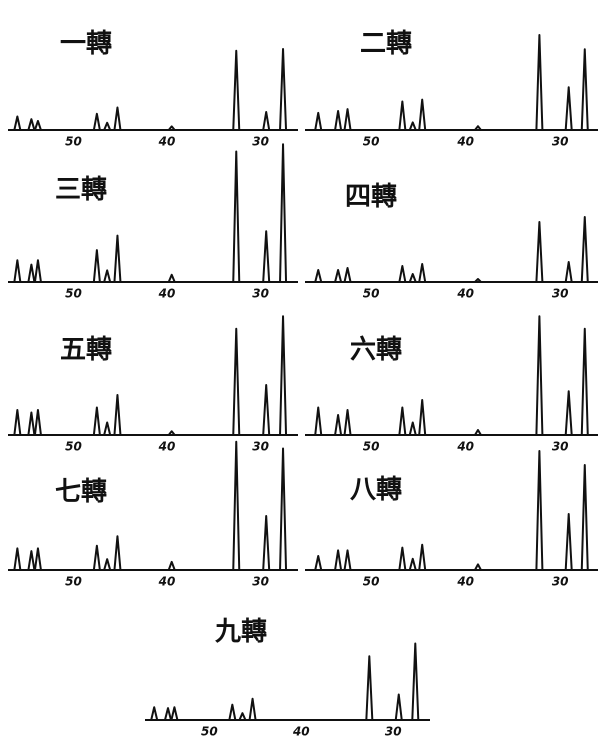  I want to click on panel-title: 三轉, so click(81, 189).